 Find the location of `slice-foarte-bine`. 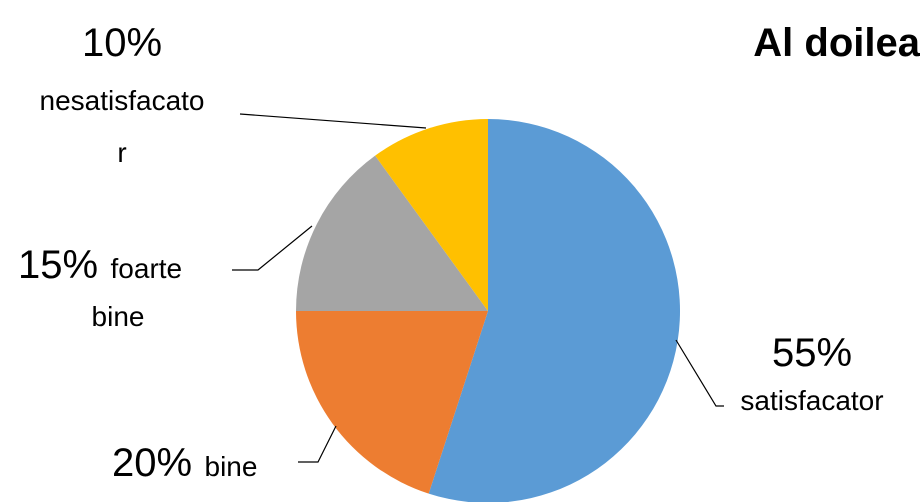

slice-foarte-bine is located at coordinates (392, 233).